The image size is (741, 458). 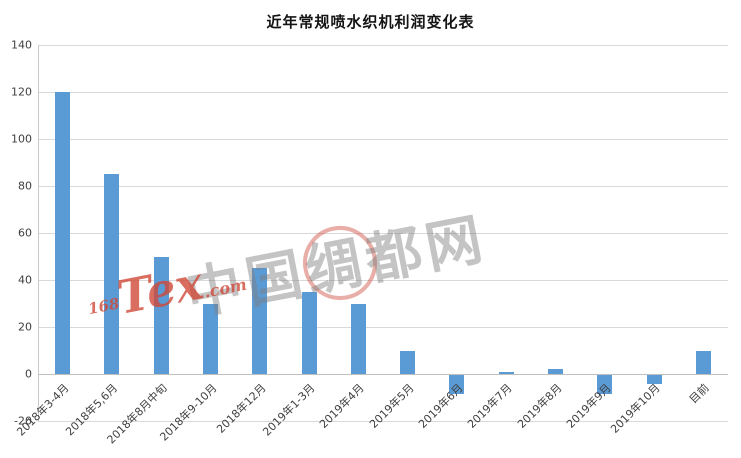 I want to click on x-axis-tick-label: 2019年1-3月, so click(x=289, y=410).